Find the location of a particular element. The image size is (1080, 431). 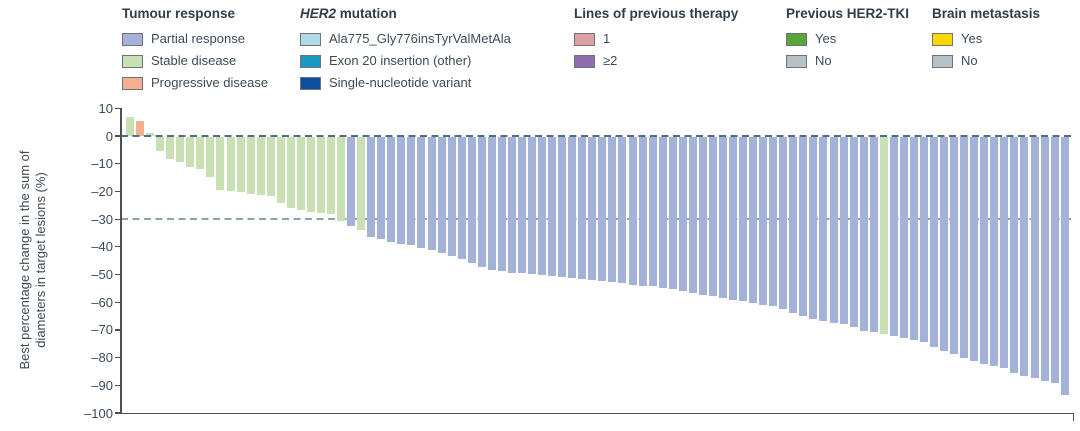

y-tick-label: –40 is located at coordinates (102, 247).